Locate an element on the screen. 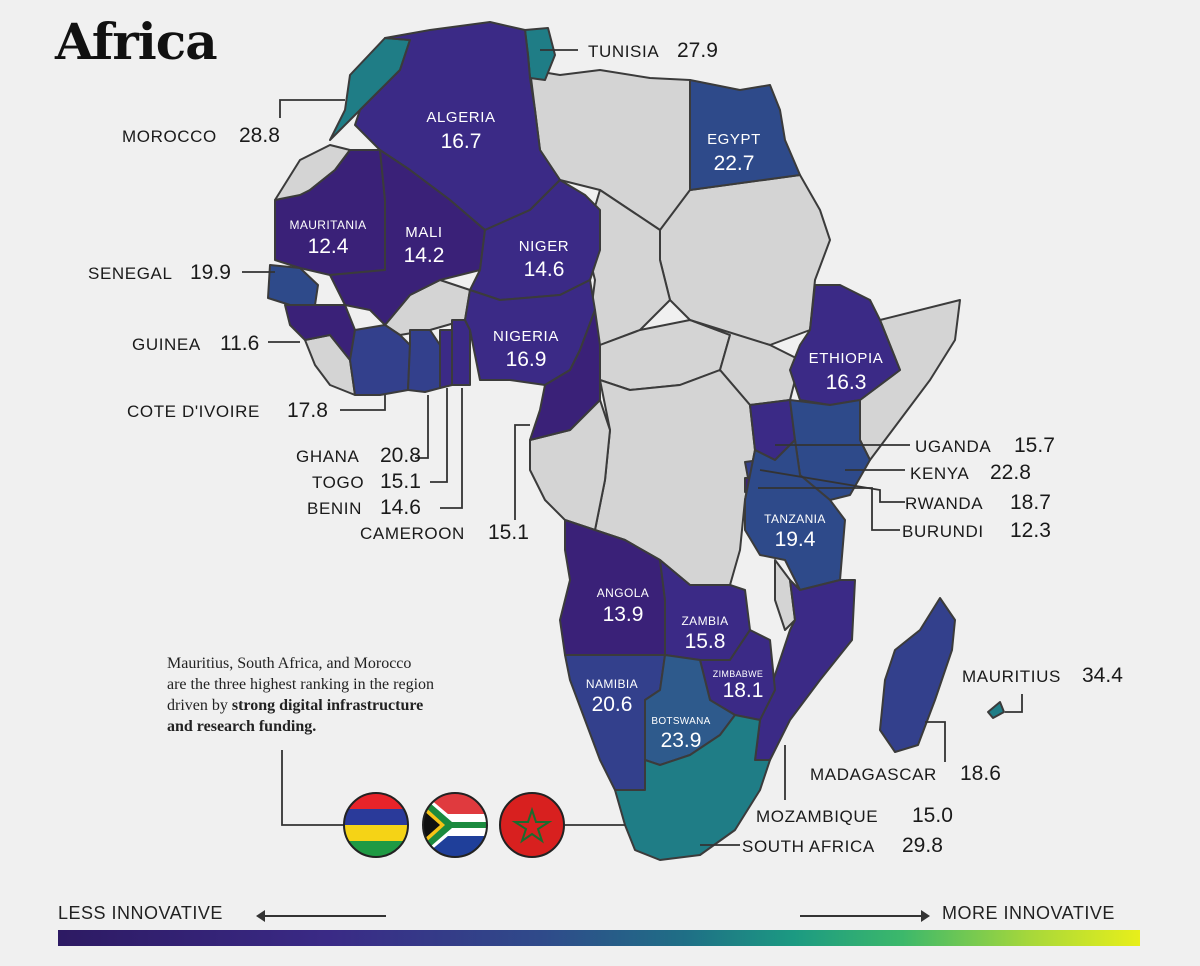 The width and height of the screenshot is (1200, 966). guinea-value: 11.6 is located at coordinates (239, 343).